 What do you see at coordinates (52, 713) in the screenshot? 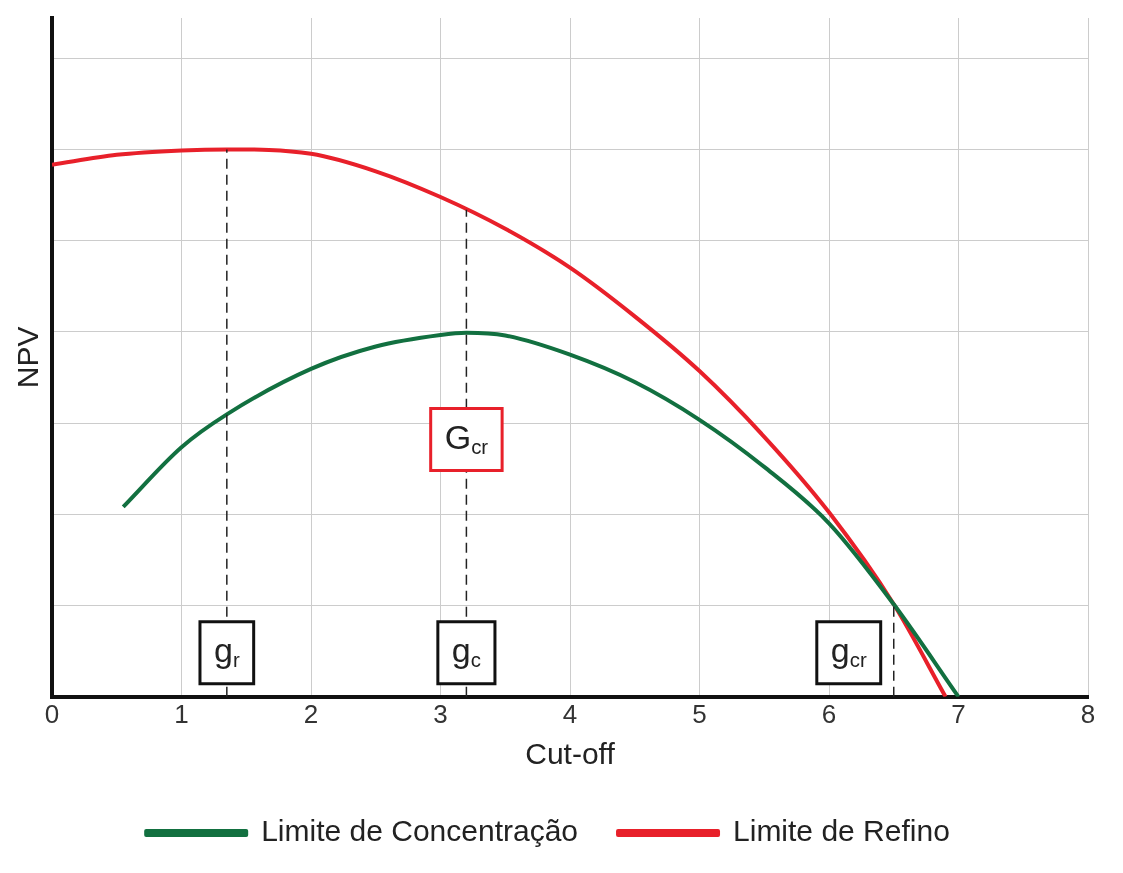
I see `x-tick-label: 0` at bounding box center [52, 713].